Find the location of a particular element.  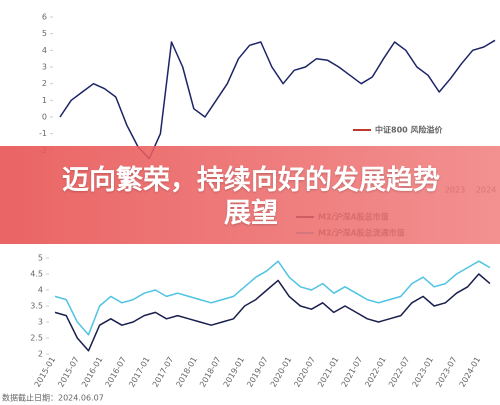

y-tick-label: 3.5 is located at coordinates (36, 306).